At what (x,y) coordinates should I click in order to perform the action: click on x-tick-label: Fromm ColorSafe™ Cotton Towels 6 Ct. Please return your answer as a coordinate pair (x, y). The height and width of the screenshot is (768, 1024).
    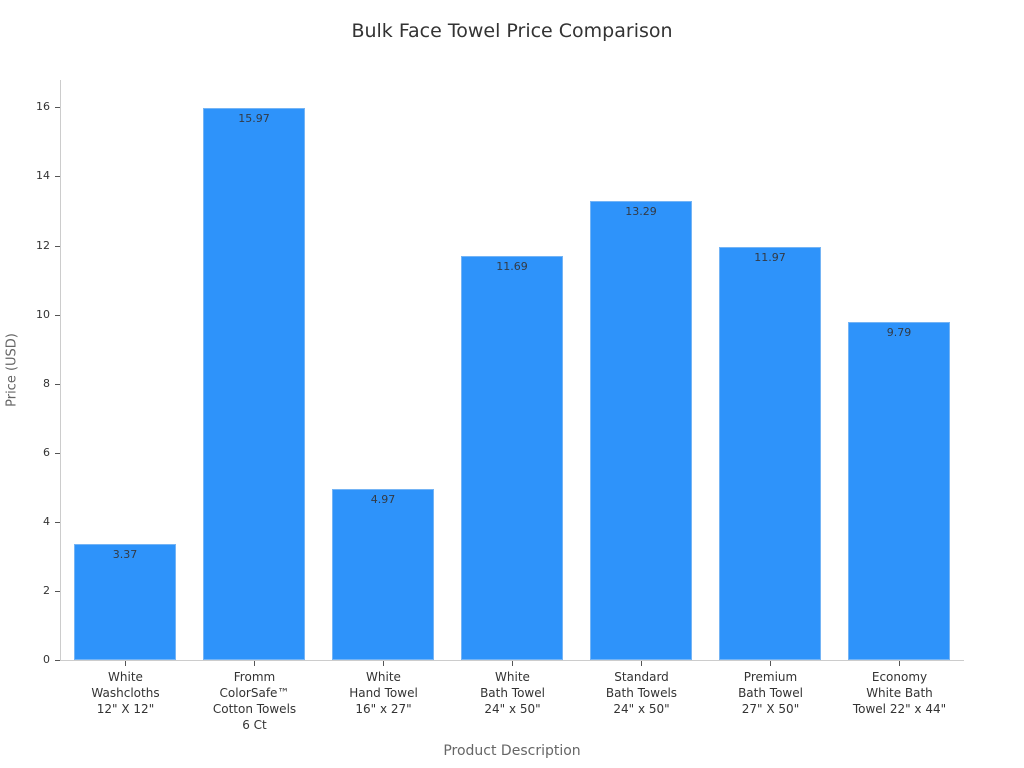
    Looking at the image, I should click on (254, 701).